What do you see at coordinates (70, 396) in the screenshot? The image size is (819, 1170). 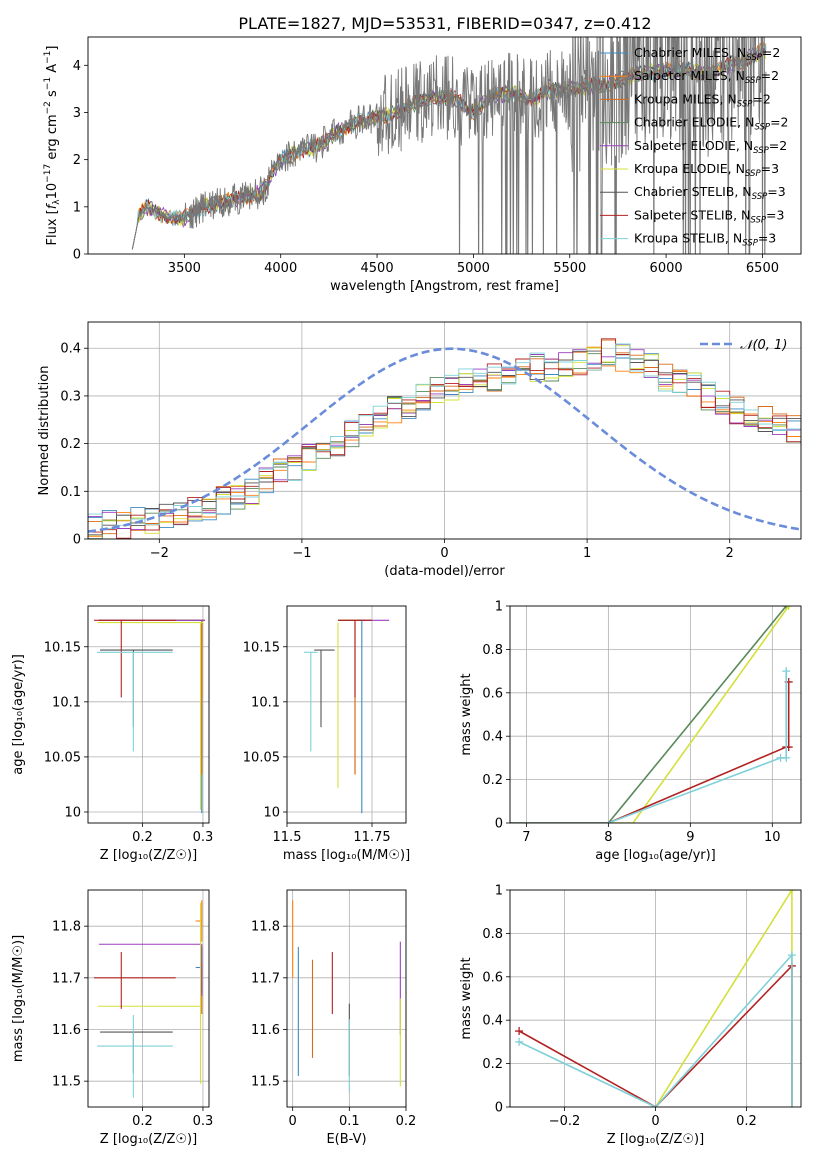 I see `y-tick-label: 0.3` at bounding box center [70, 396].